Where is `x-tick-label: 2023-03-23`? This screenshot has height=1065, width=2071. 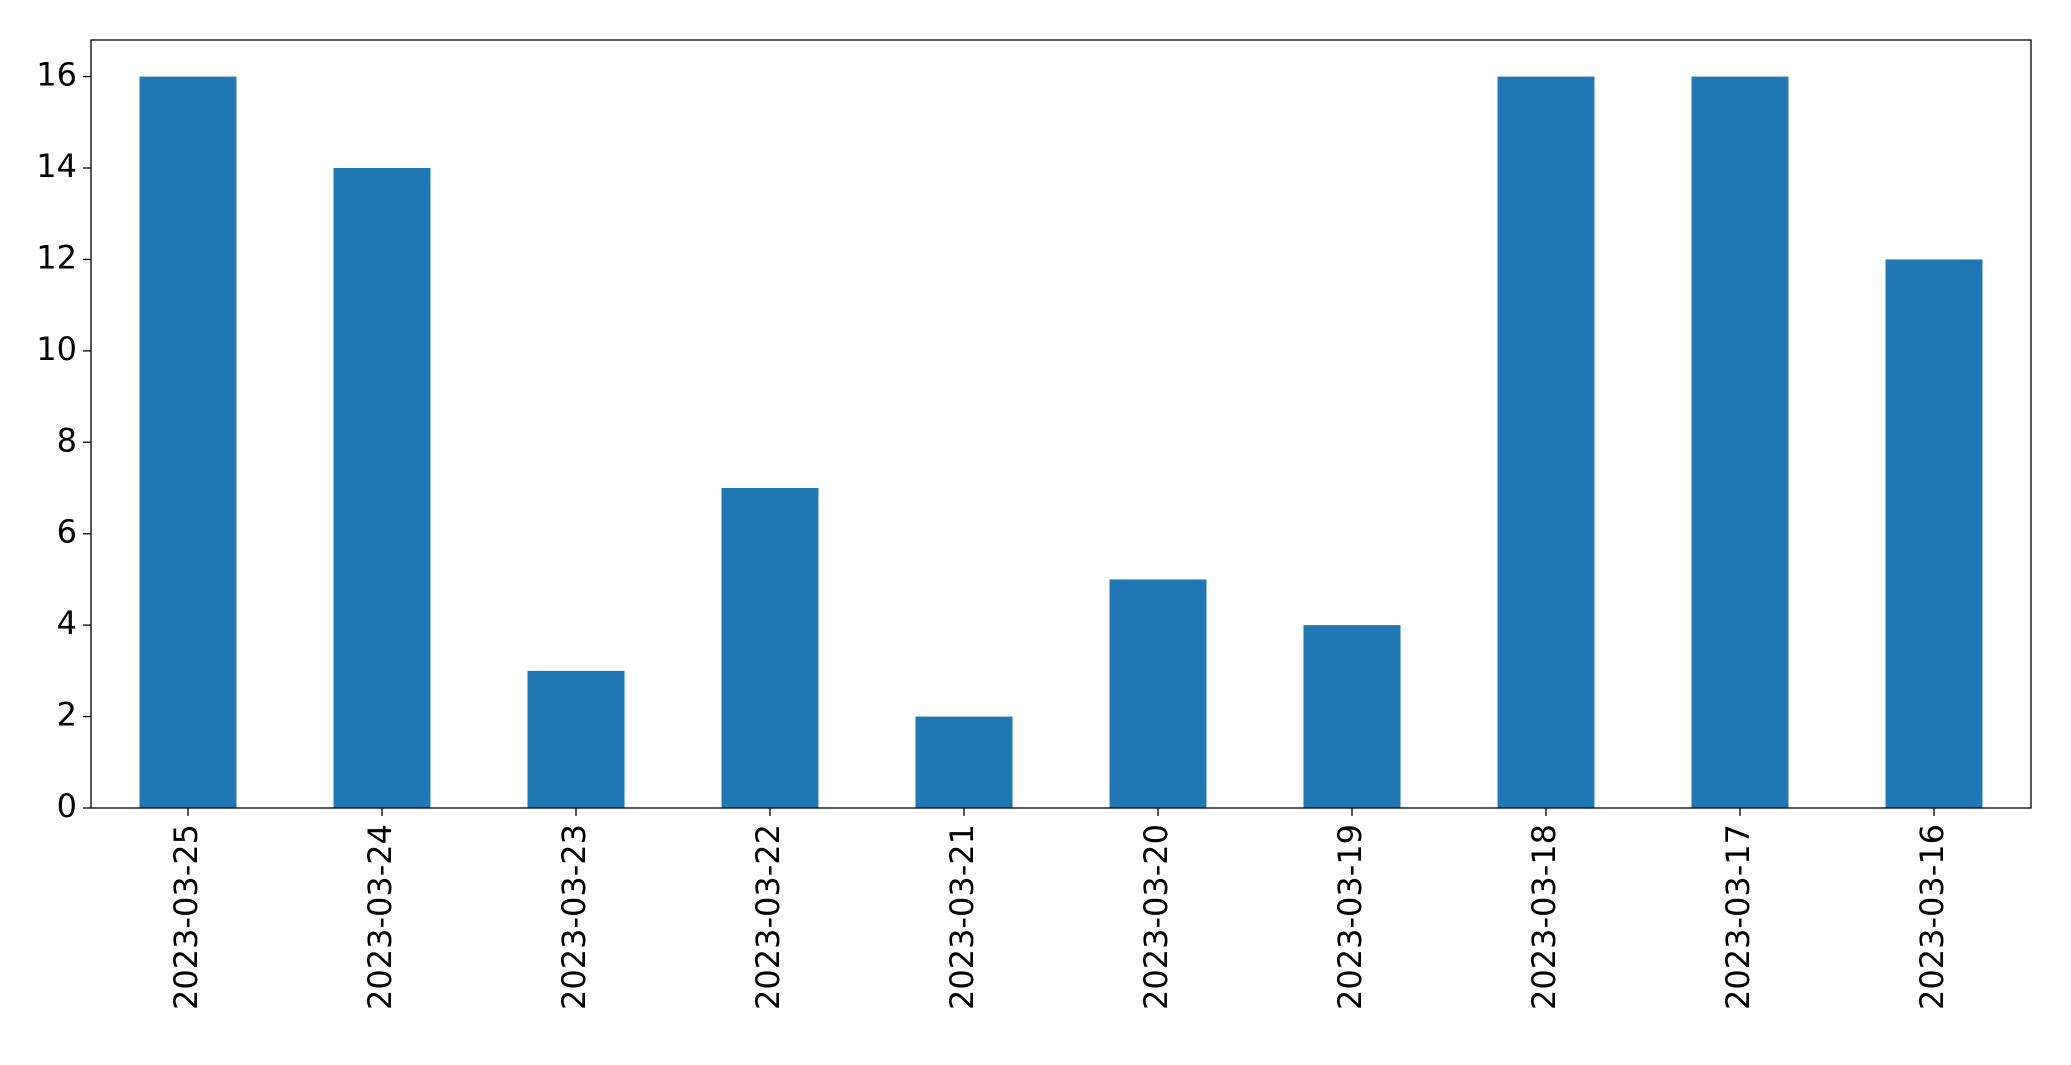
x-tick-label: 2023-03-23 is located at coordinates (574, 917).